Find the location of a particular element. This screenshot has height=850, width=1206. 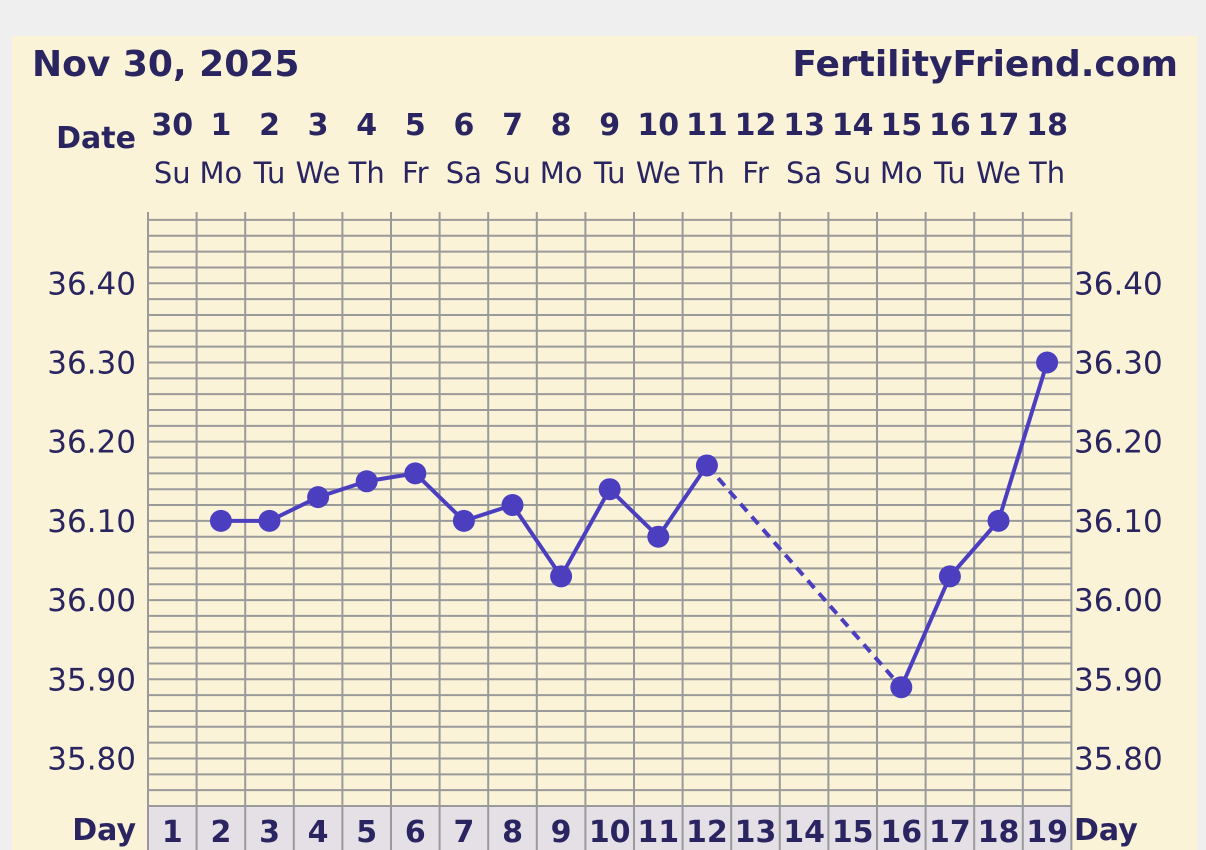

y-tick-label-left: 36.40 is located at coordinates (91, 284).